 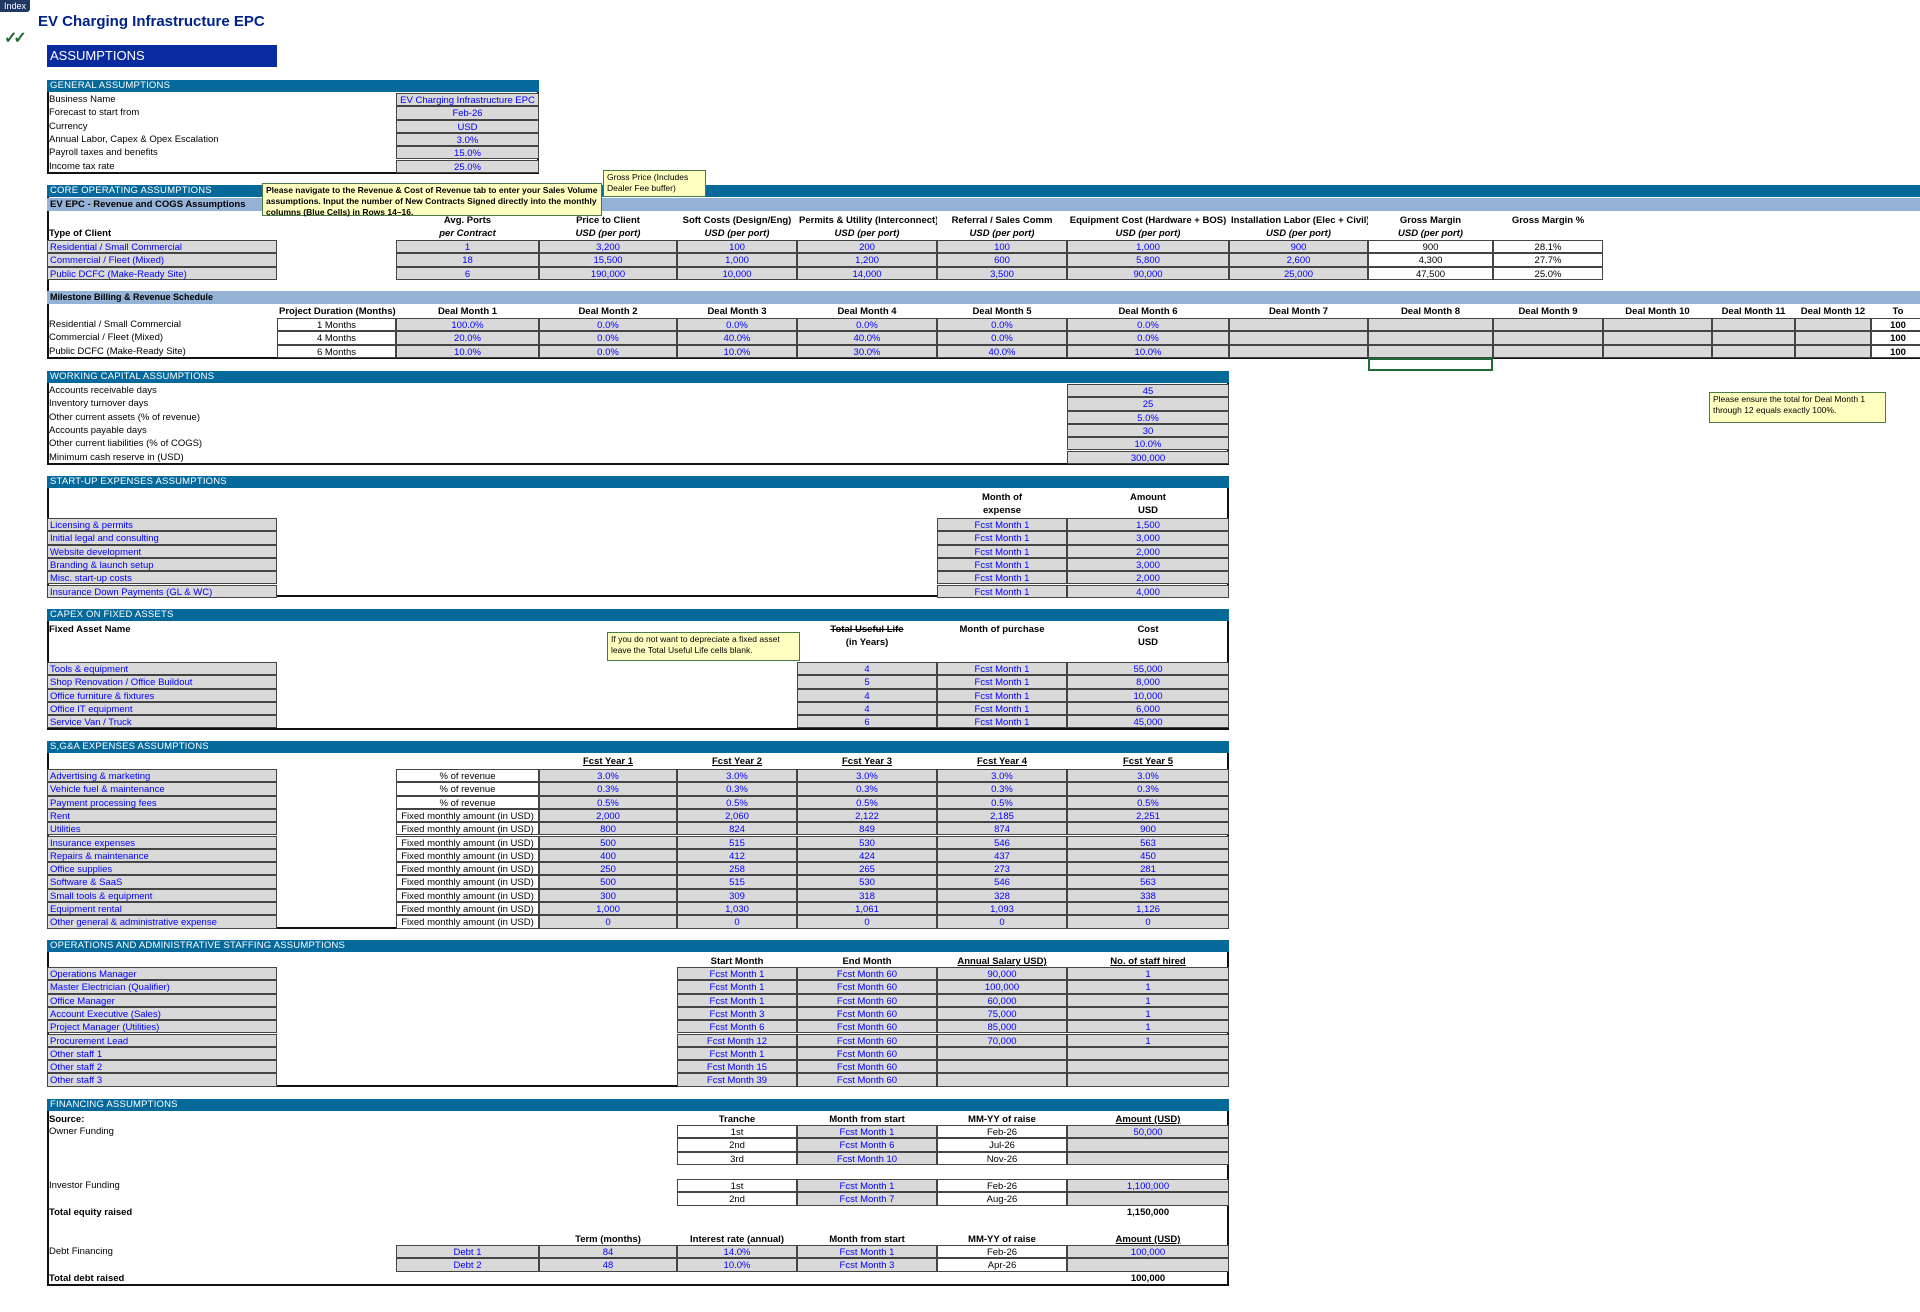 What do you see at coordinates (867, 842) in the screenshot?
I see `sga-value-input: 530` at bounding box center [867, 842].